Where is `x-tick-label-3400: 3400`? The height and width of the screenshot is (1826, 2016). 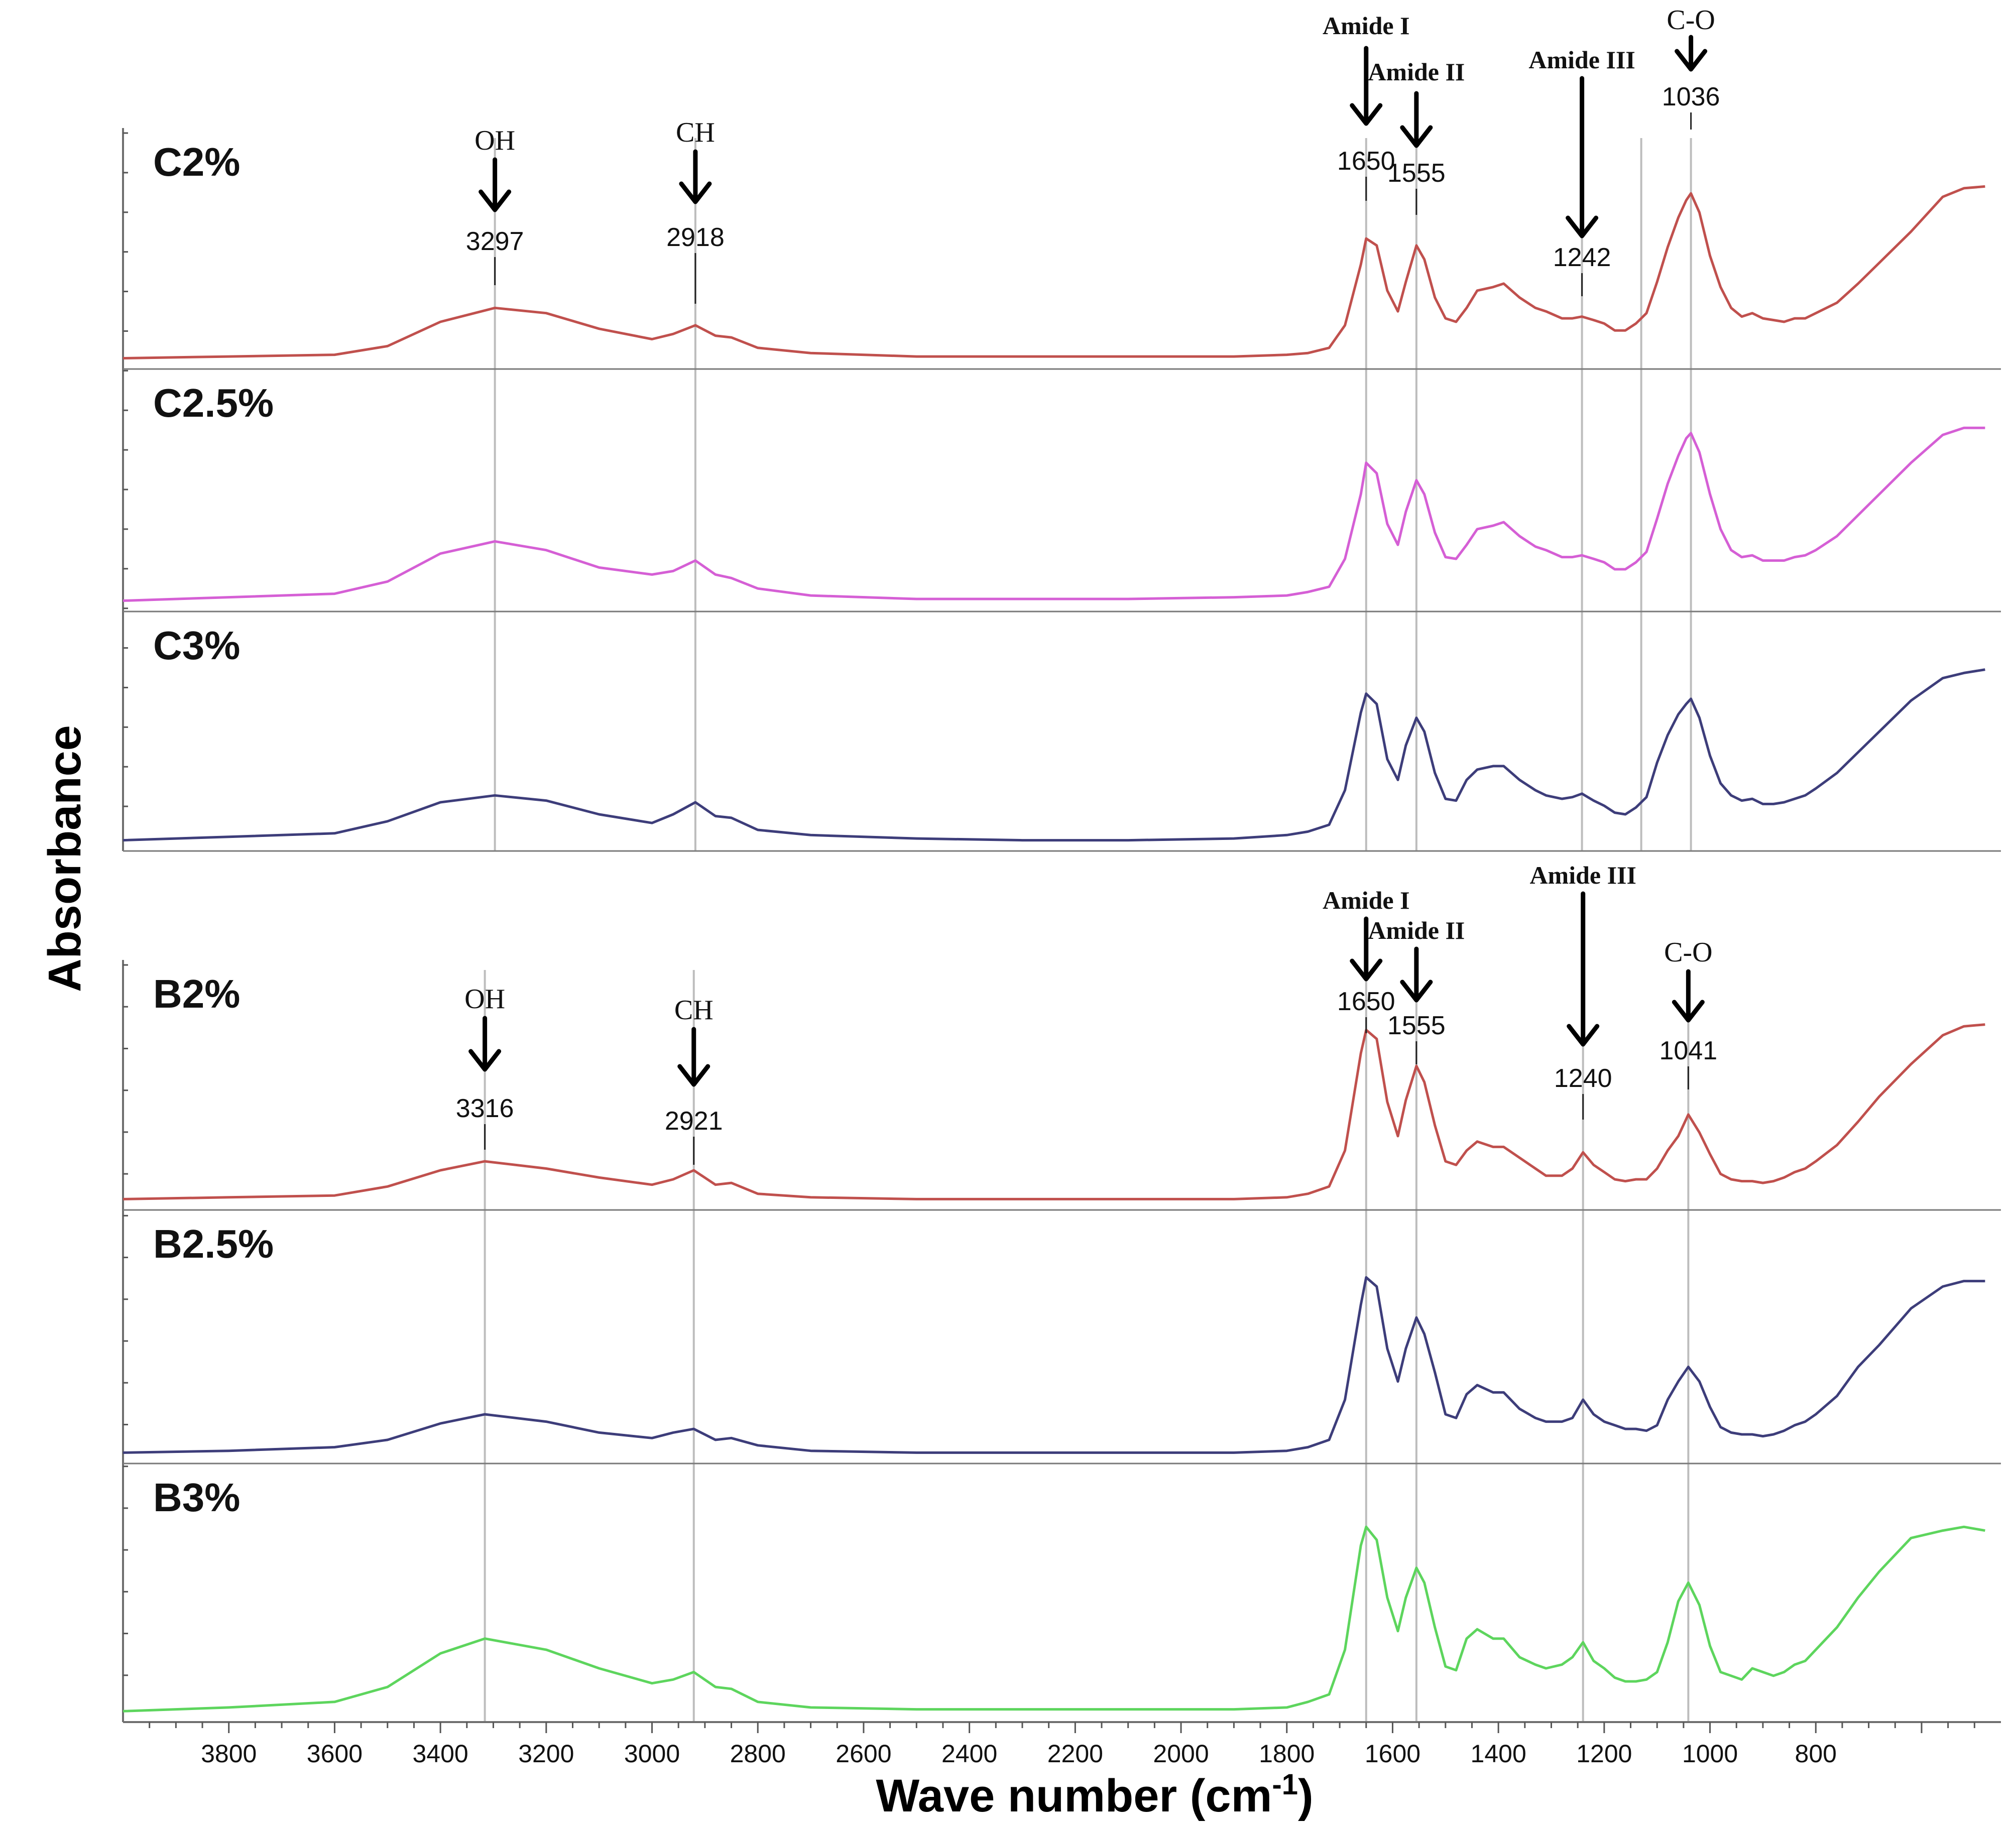
x-tick-label-3400: 3400 is located at coordinates (440, 1754).